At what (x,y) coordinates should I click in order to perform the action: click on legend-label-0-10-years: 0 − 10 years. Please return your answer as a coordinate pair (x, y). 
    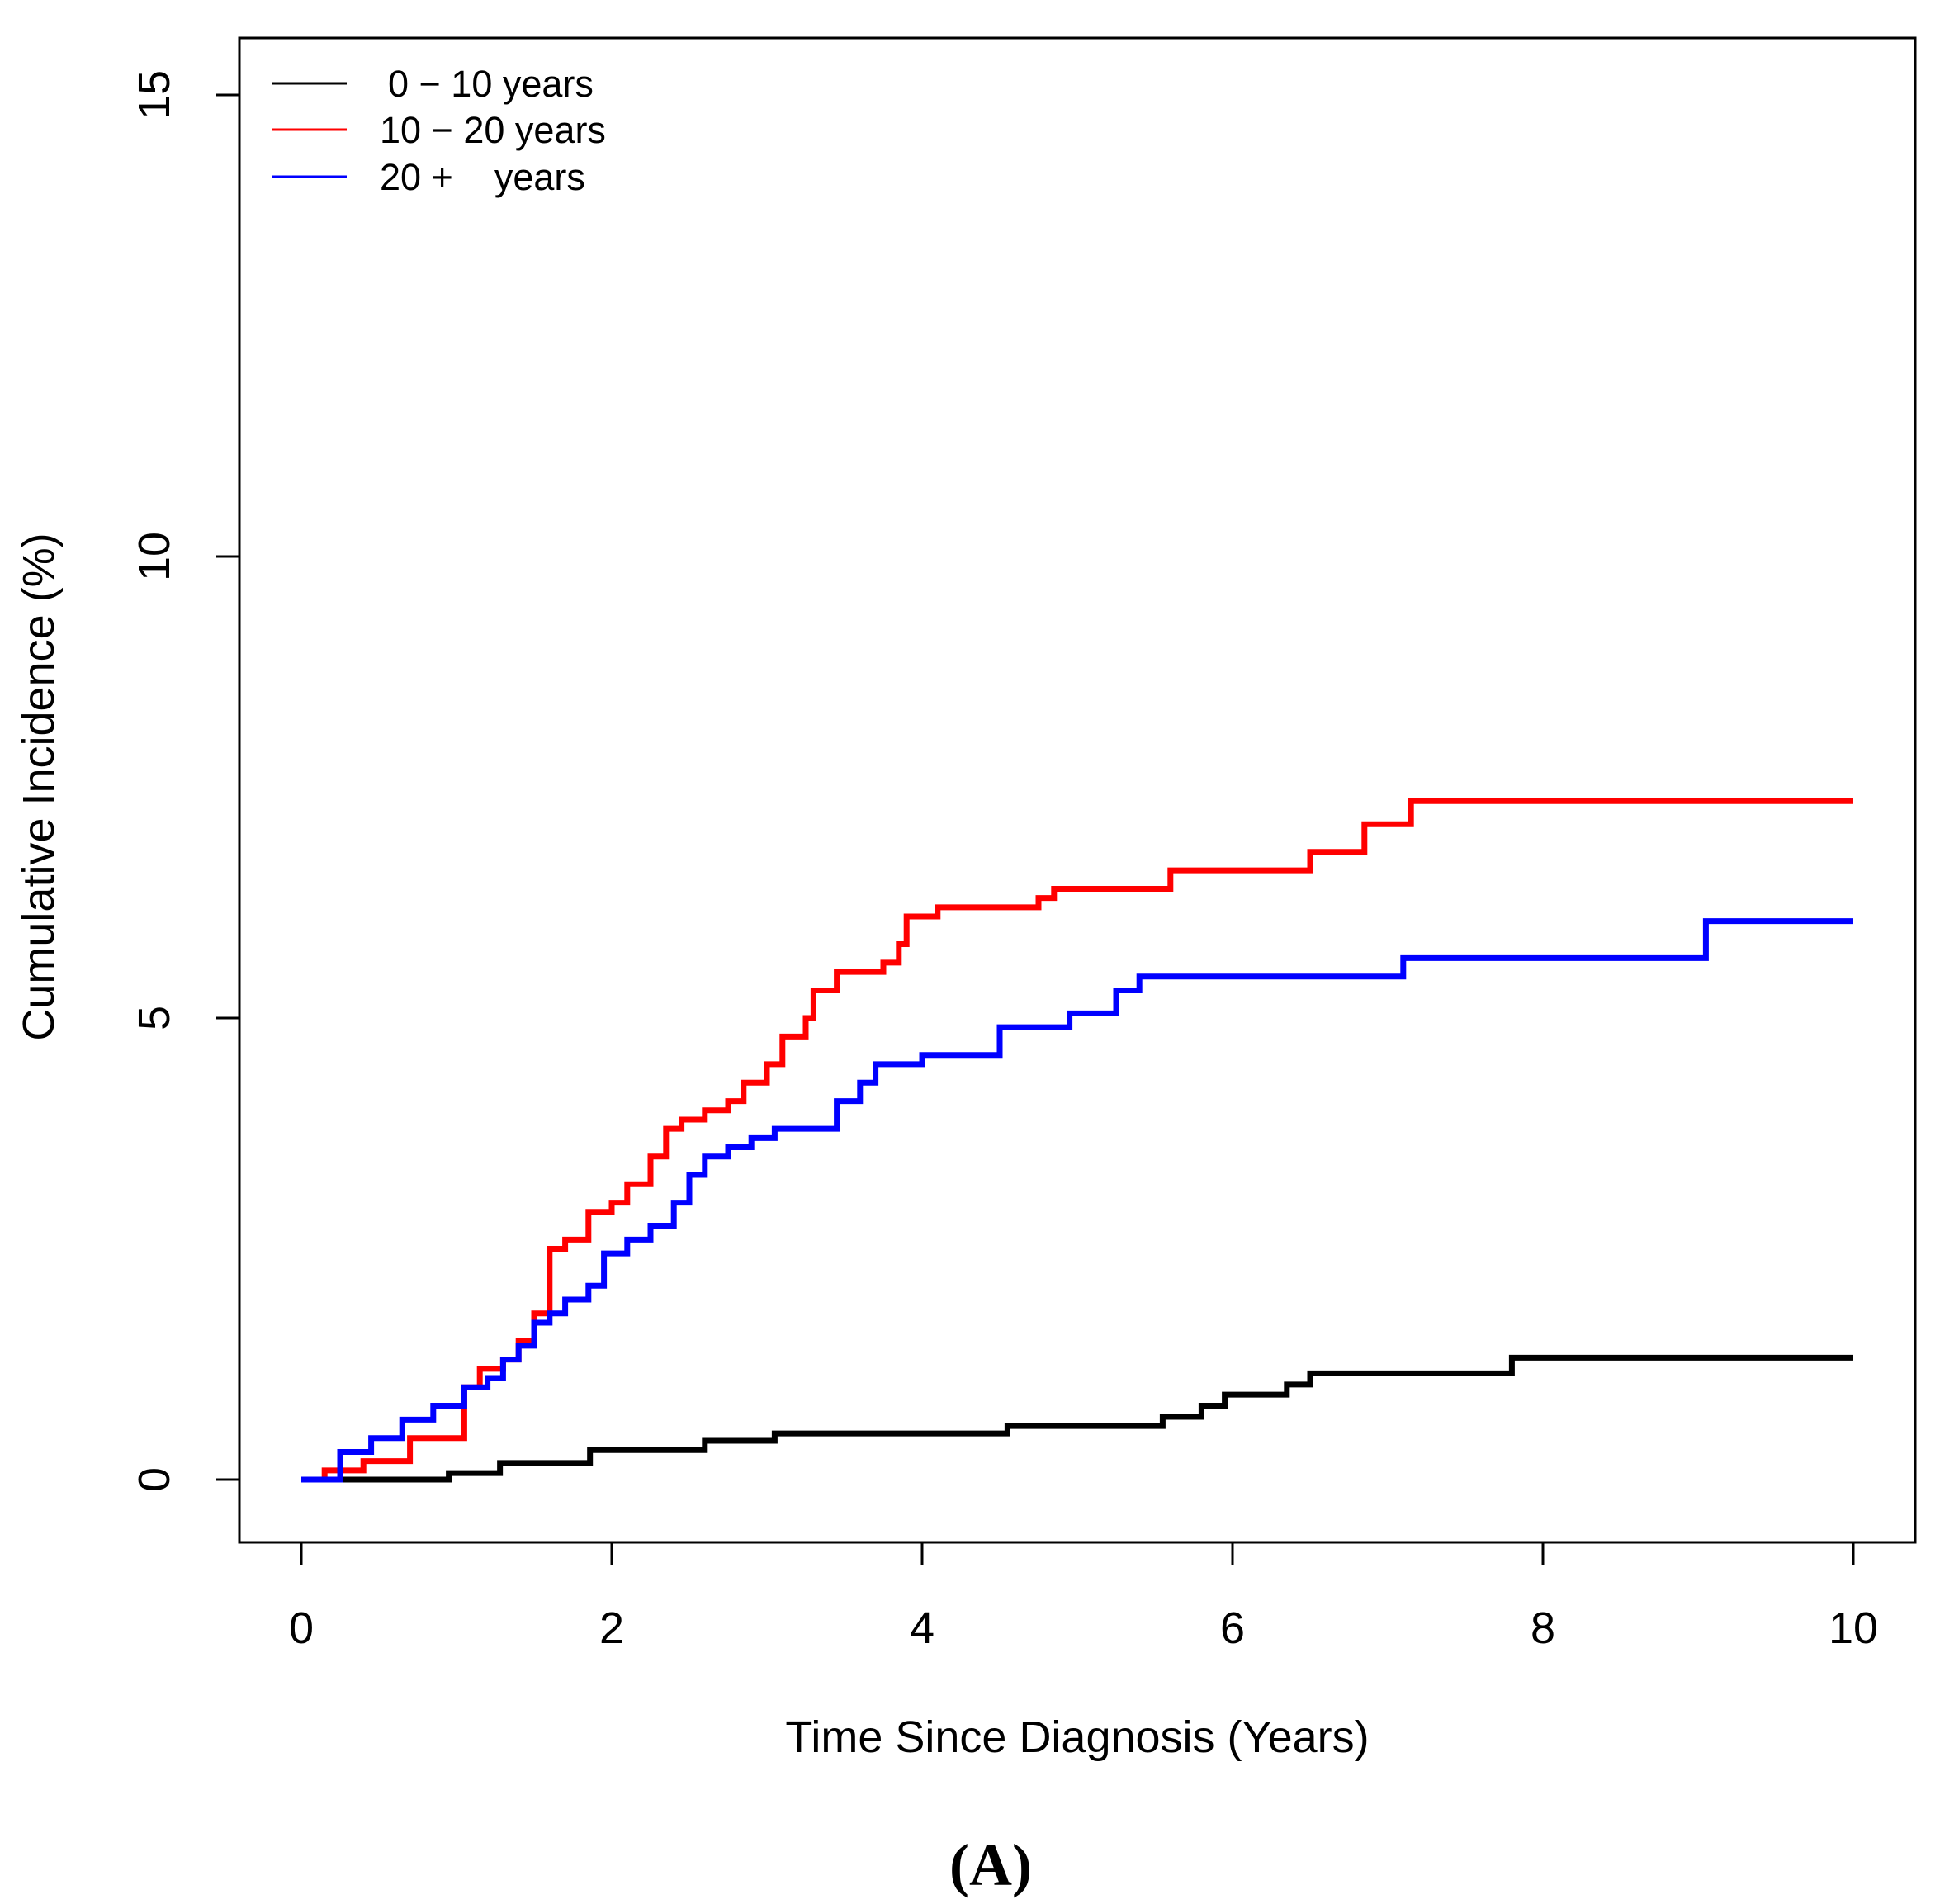
    Looking at the image, I should click on (491, 84).